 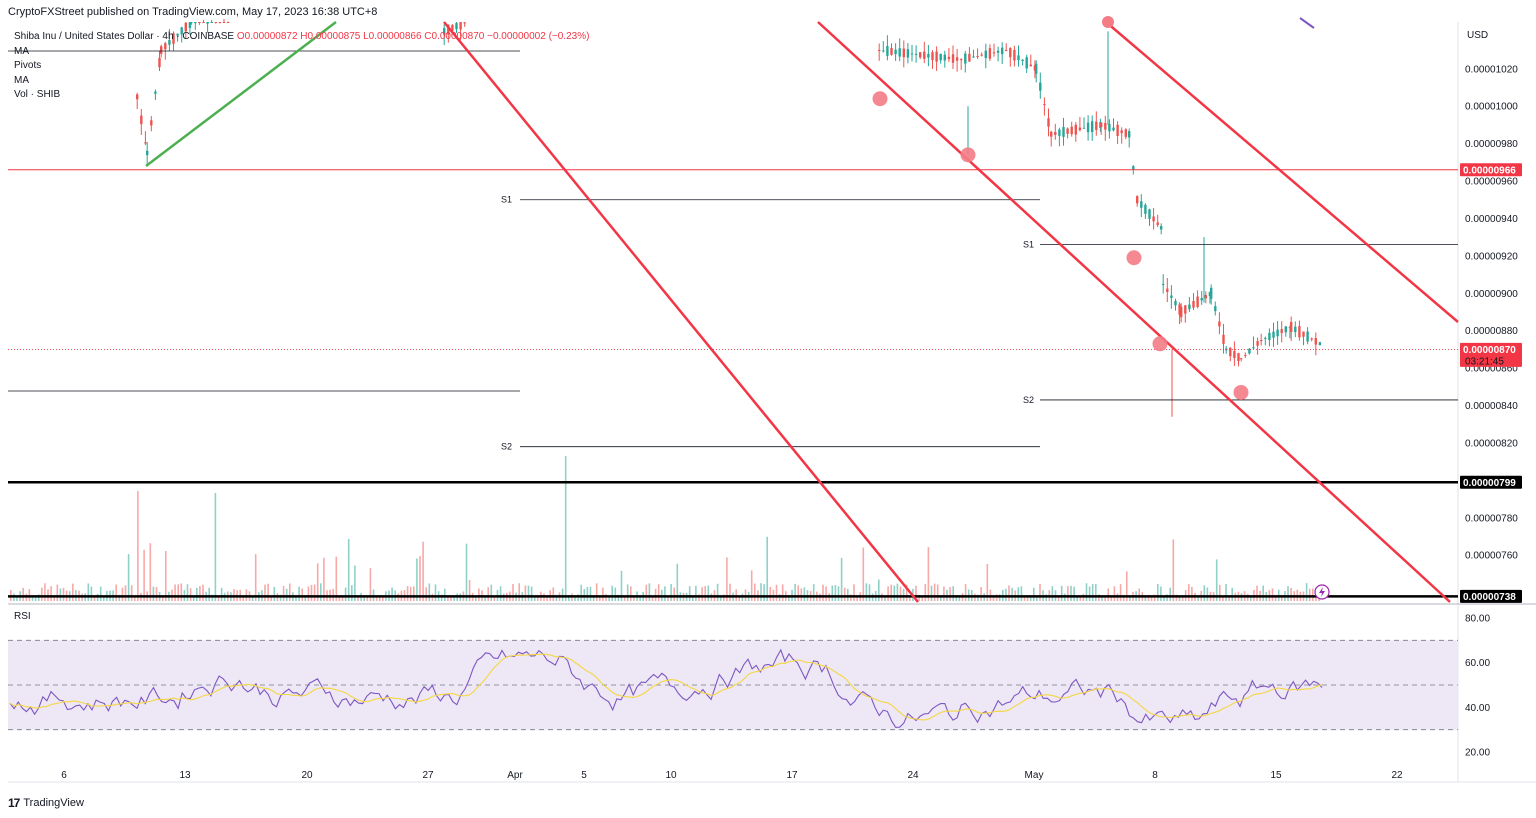 I want to click on legend-volume: Vol · SHIB, so click(x=37, y=95).